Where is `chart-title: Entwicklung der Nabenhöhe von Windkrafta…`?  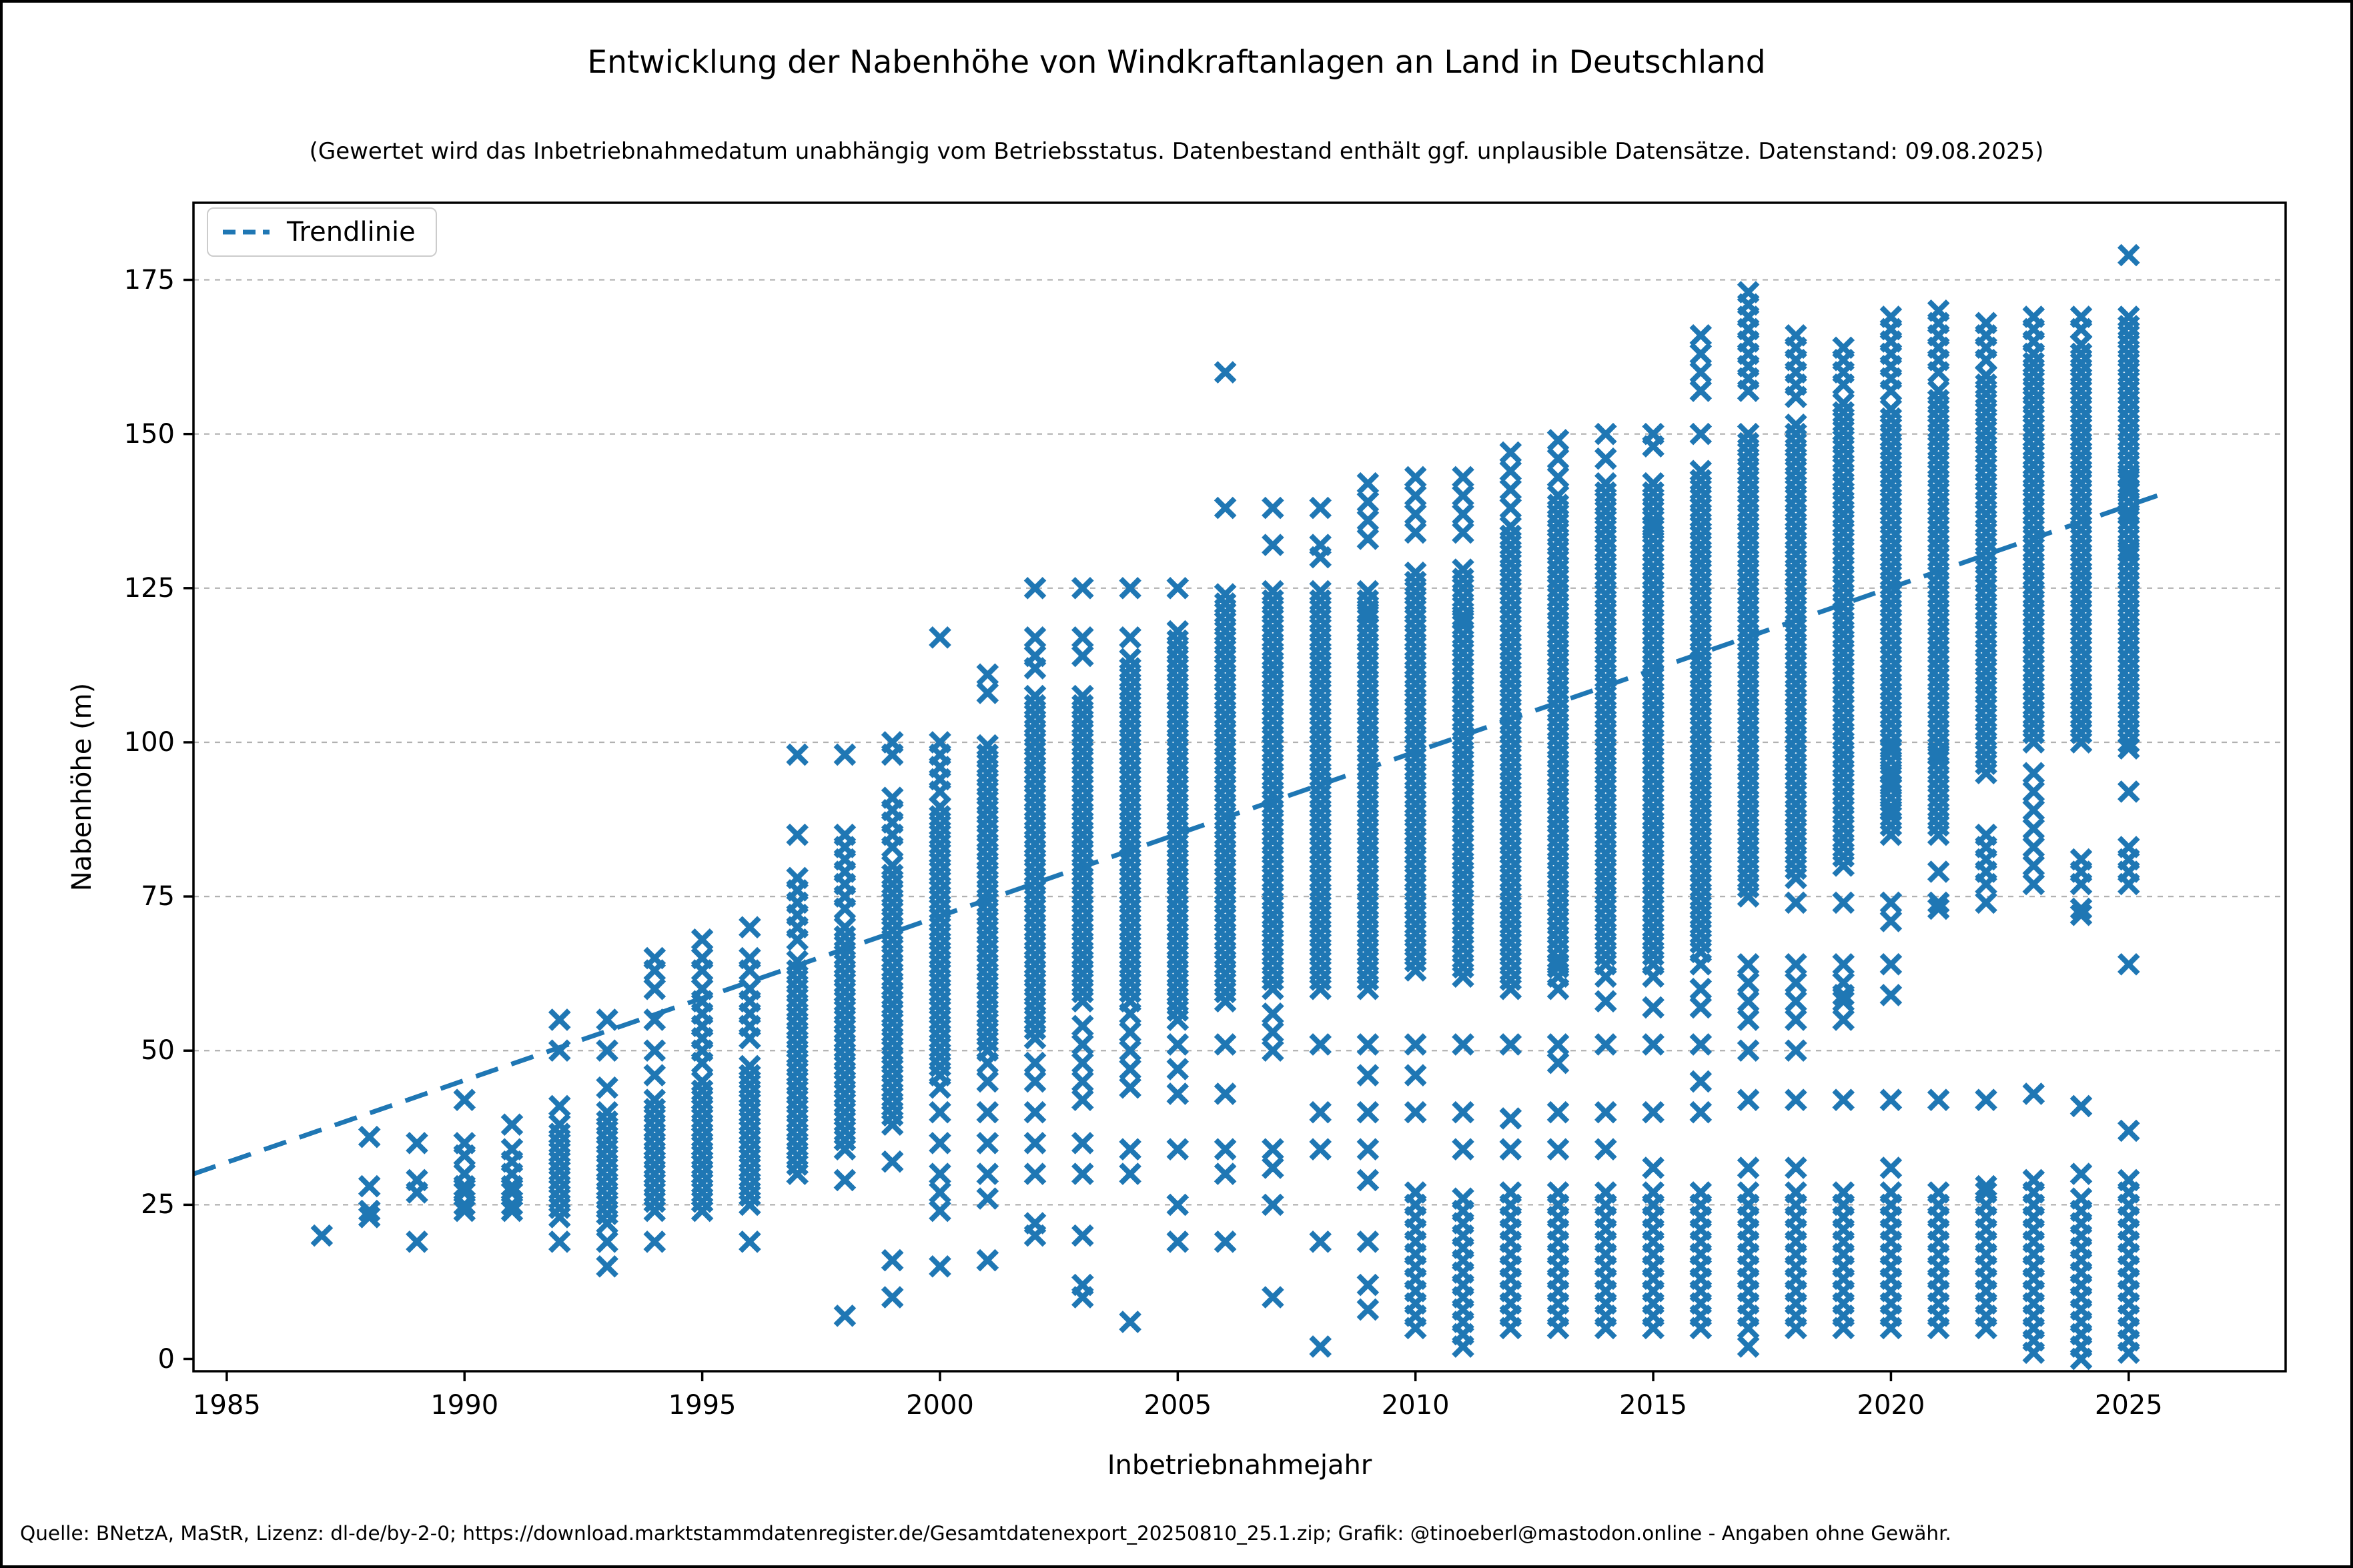
chart-title: Entwicklung der Nabenhöhe von Windkrafta… is located at coordinates (1176, 62).